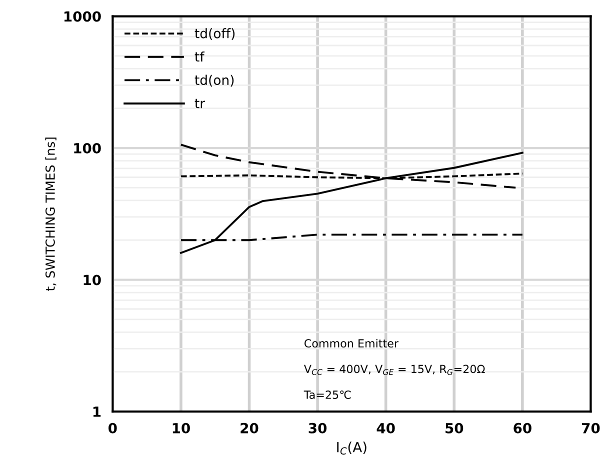  What do you see at coordinates (92, 280) in the screenshot?
I see `y-tick-label: 10` at bounding box center [92, 280].